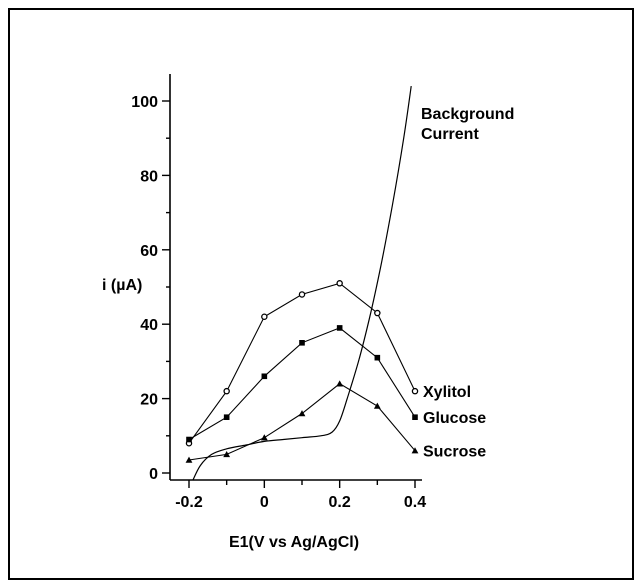  Describe the element at coordinates (149, 400) in the screenshot. I see `y-tick-label: 20` at that location.